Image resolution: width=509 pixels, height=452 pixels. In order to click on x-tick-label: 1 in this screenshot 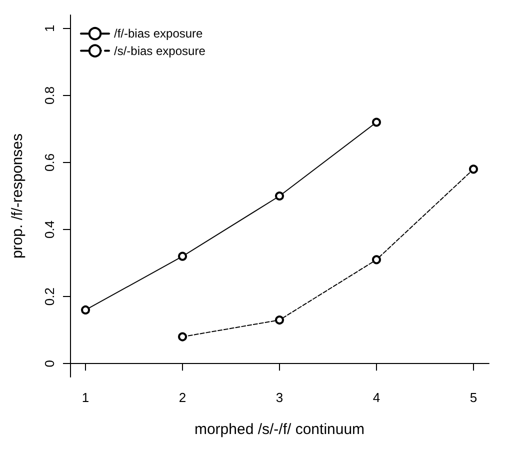, I will do `click(86, 397)`.